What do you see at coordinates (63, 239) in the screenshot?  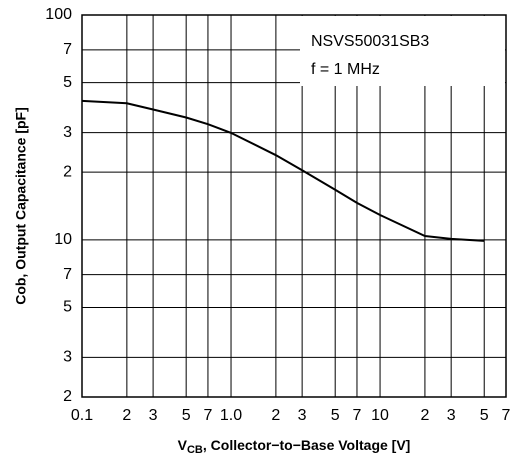 I see `y-tick-label: 10` at bounding box center [63, 239].